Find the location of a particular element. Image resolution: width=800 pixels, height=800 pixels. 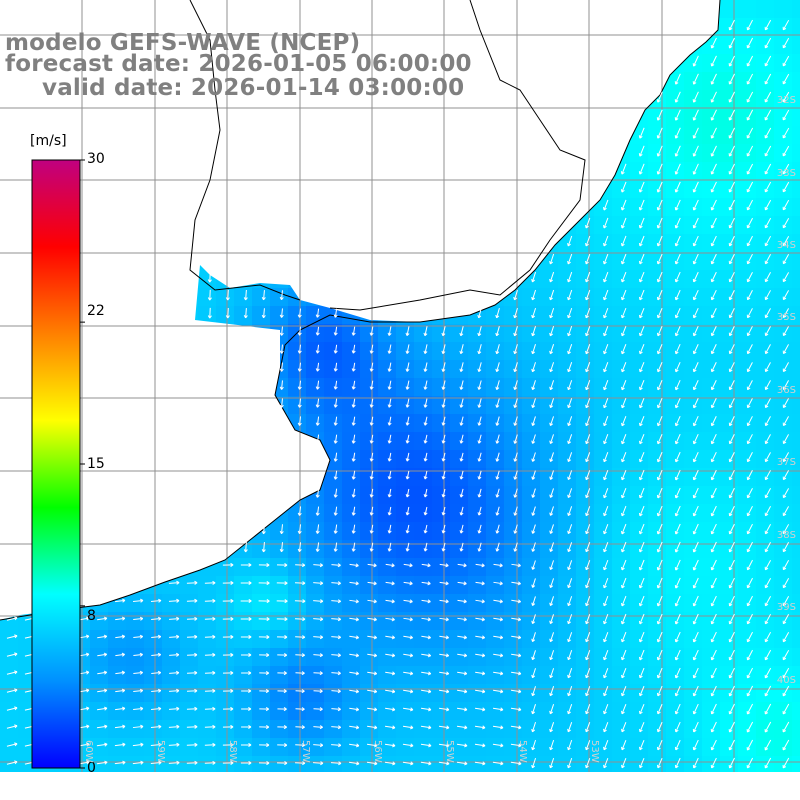

latitude-label: 32S is located at coordinates (786, 100).